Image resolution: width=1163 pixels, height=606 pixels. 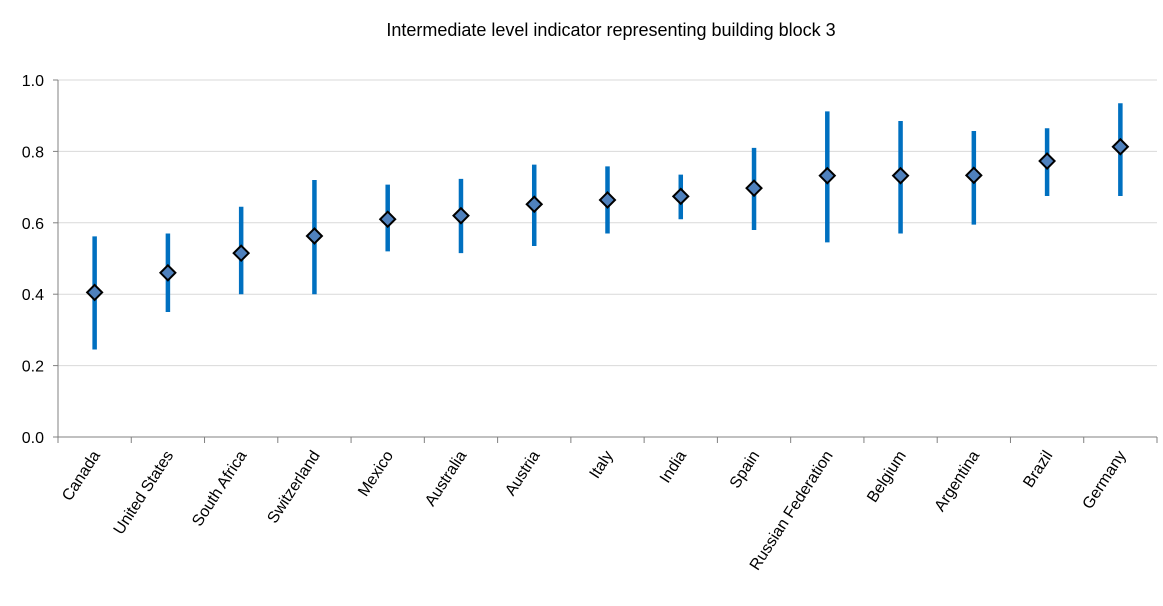 I want to click on x-tick-label: Mexico, so click(x=376, y=474).